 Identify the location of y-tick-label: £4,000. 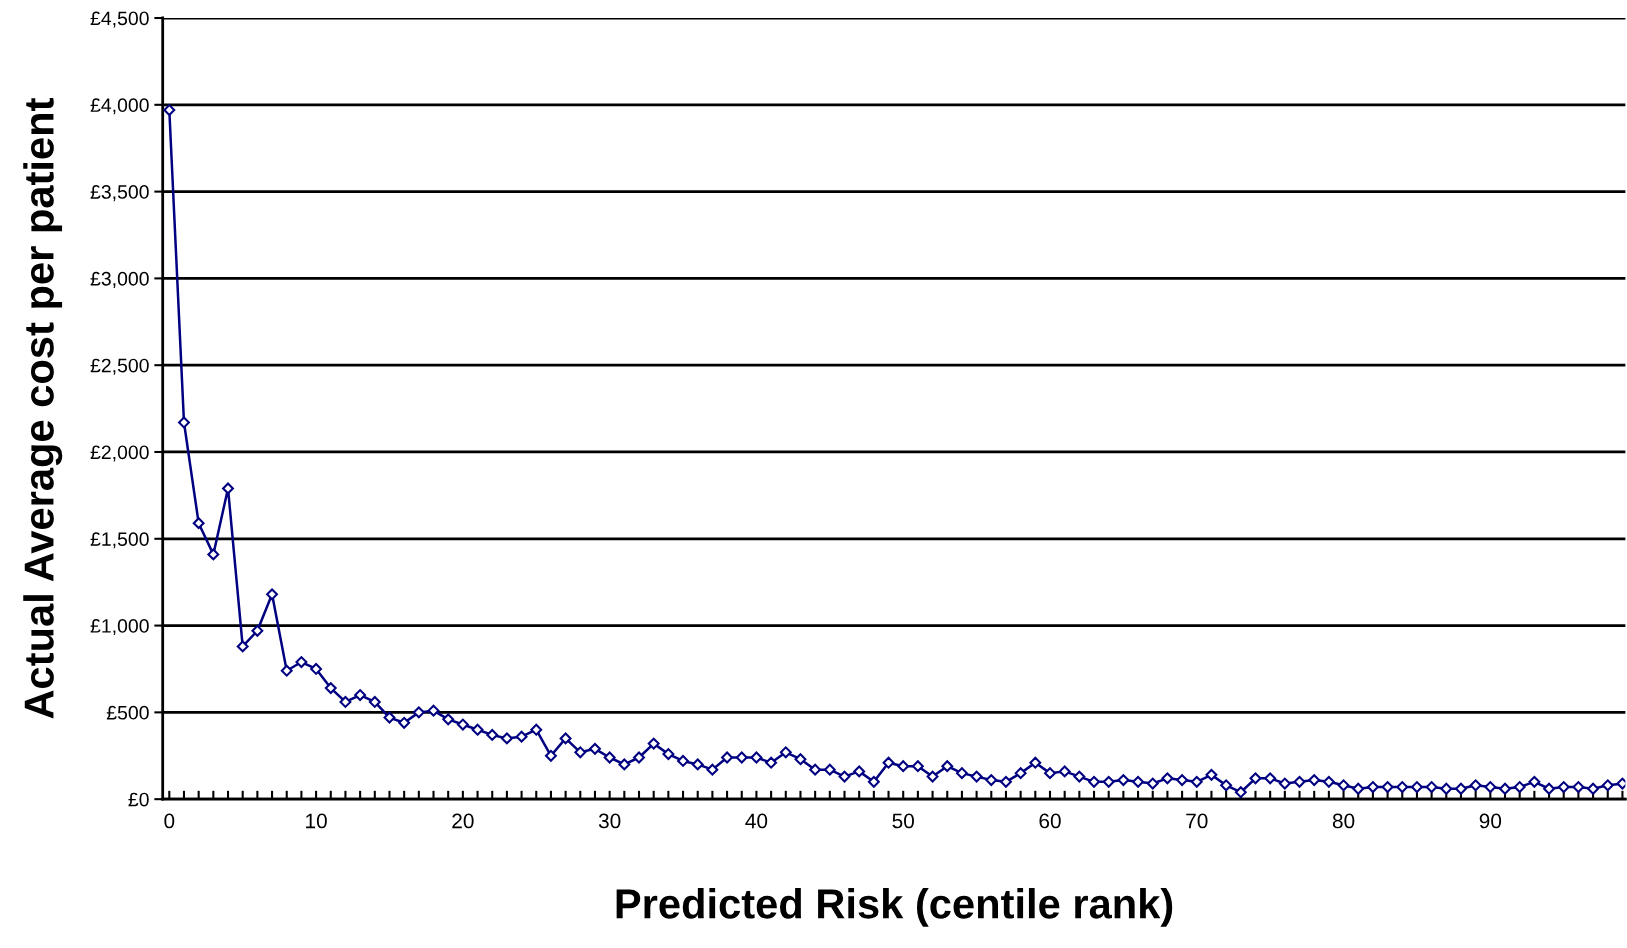
(119, 106).